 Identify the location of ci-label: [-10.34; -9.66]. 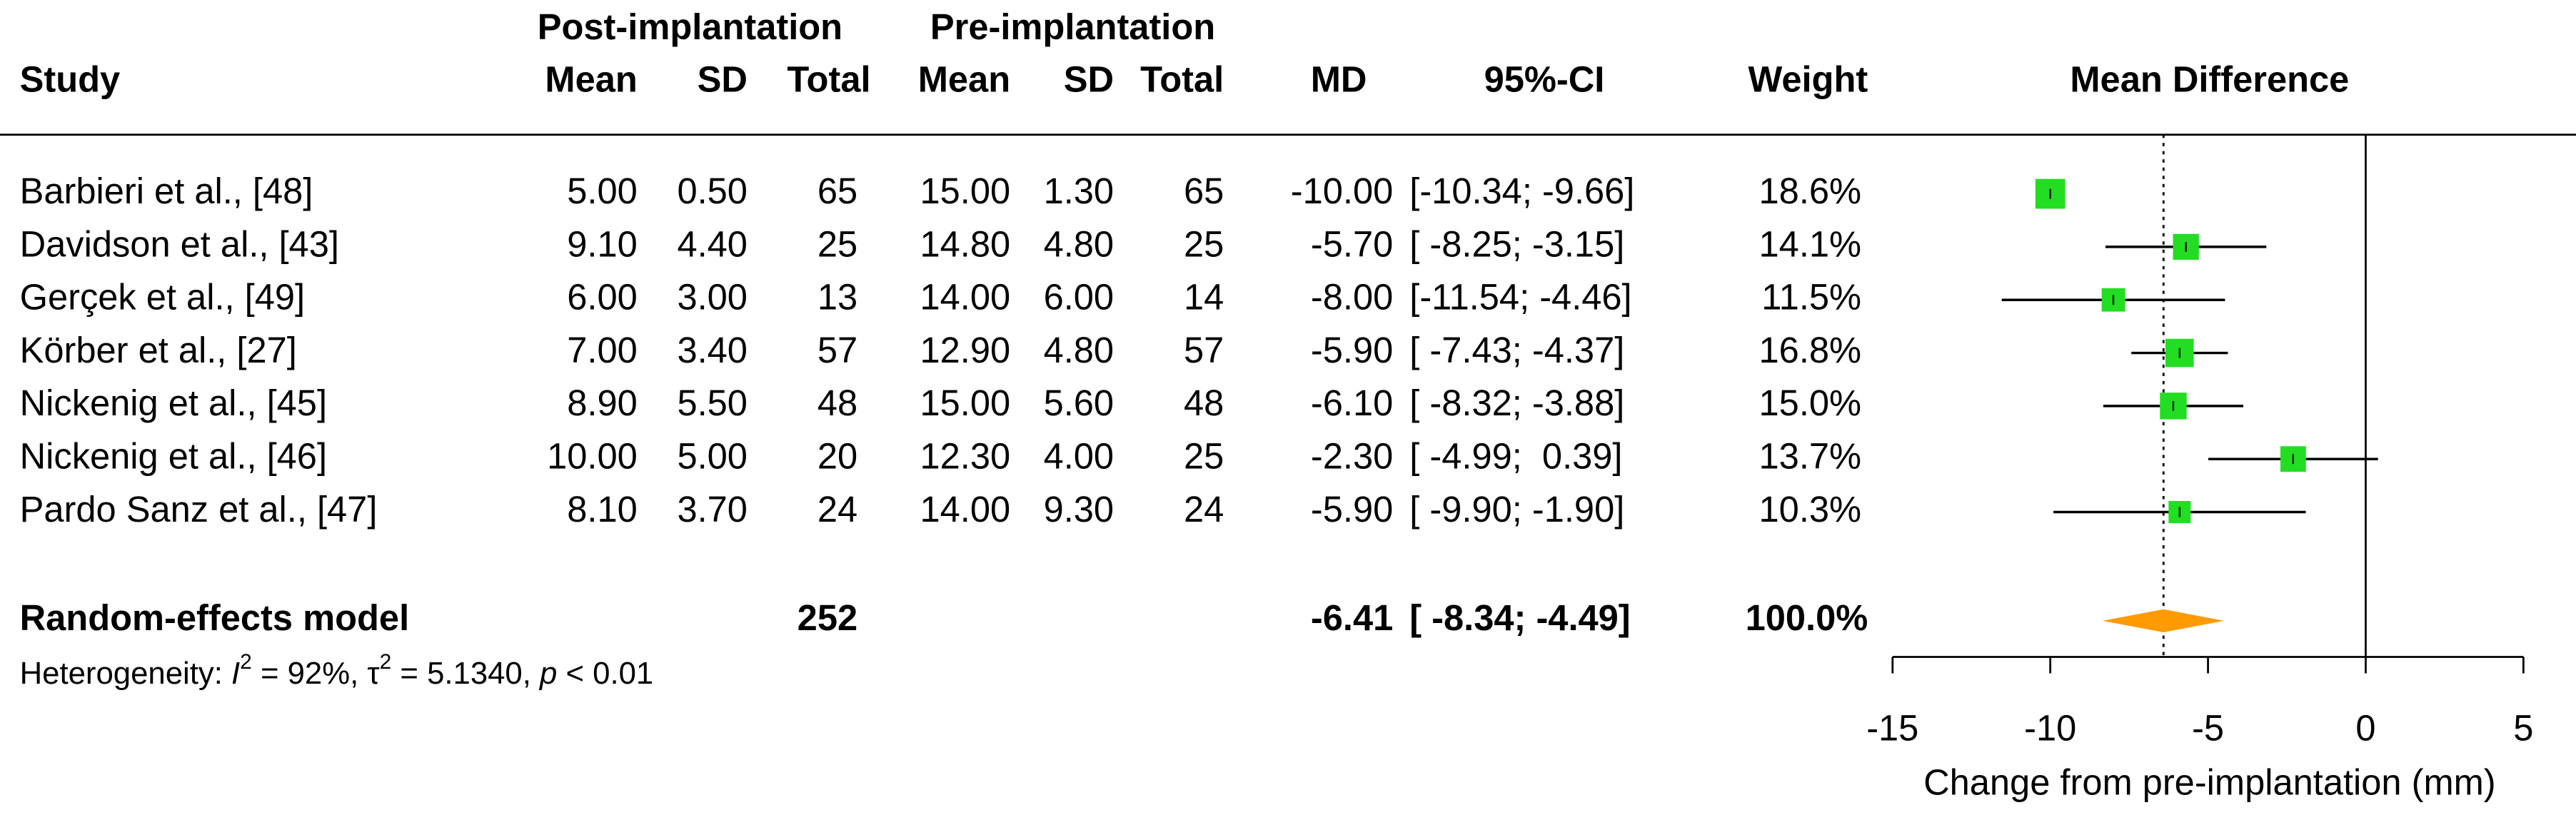
(1522, 191).